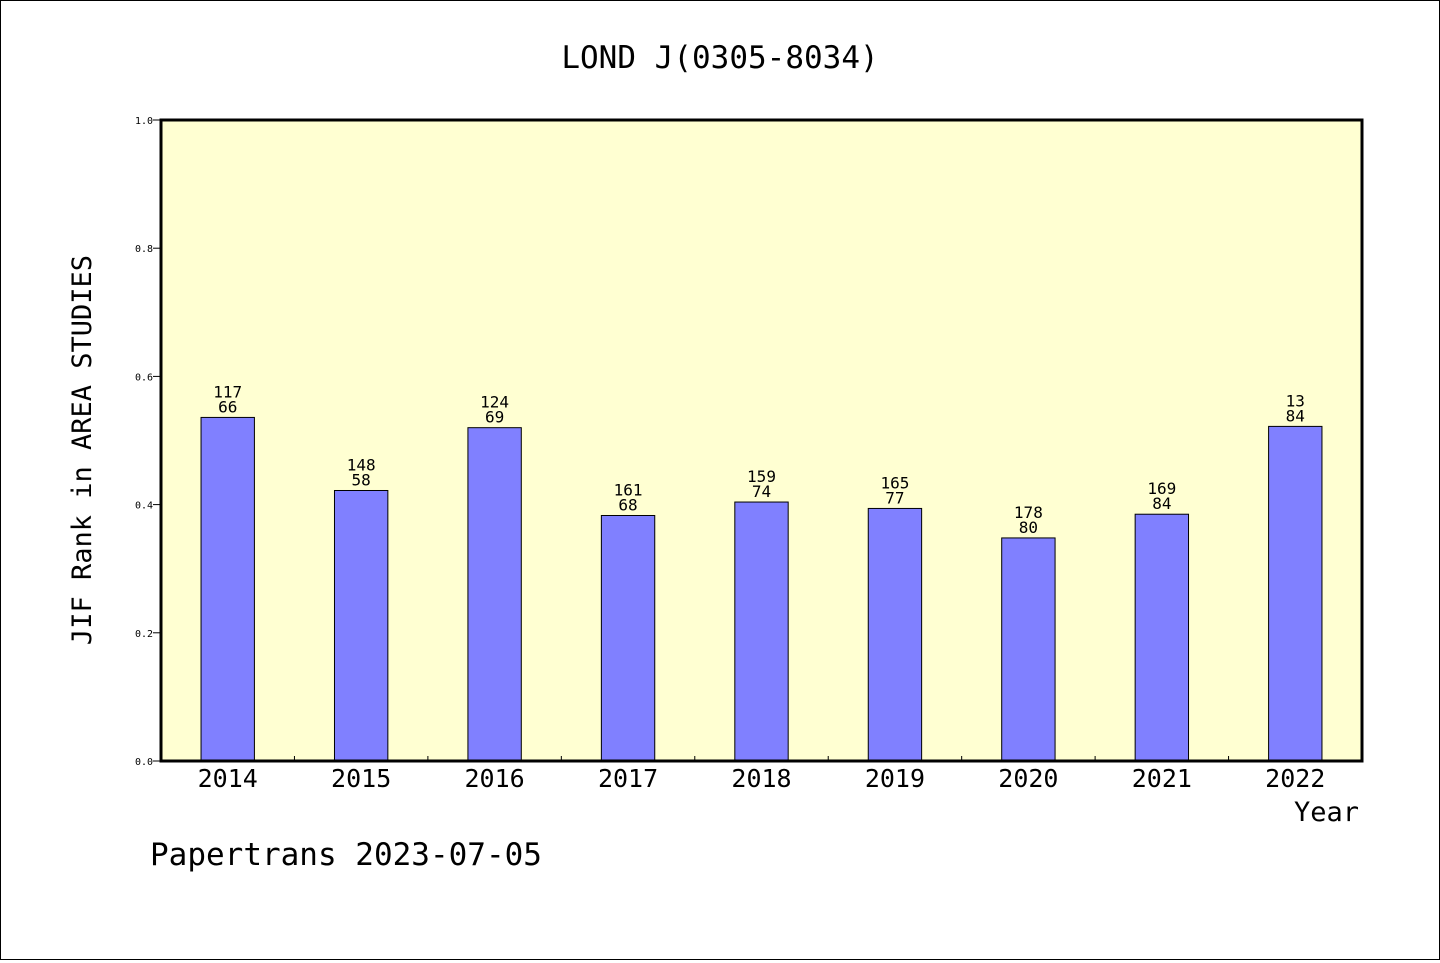 Image resolution: width=1440 pixels, height=963 pixels. I want to click on data-label-total: 169, so click(1161, 488).